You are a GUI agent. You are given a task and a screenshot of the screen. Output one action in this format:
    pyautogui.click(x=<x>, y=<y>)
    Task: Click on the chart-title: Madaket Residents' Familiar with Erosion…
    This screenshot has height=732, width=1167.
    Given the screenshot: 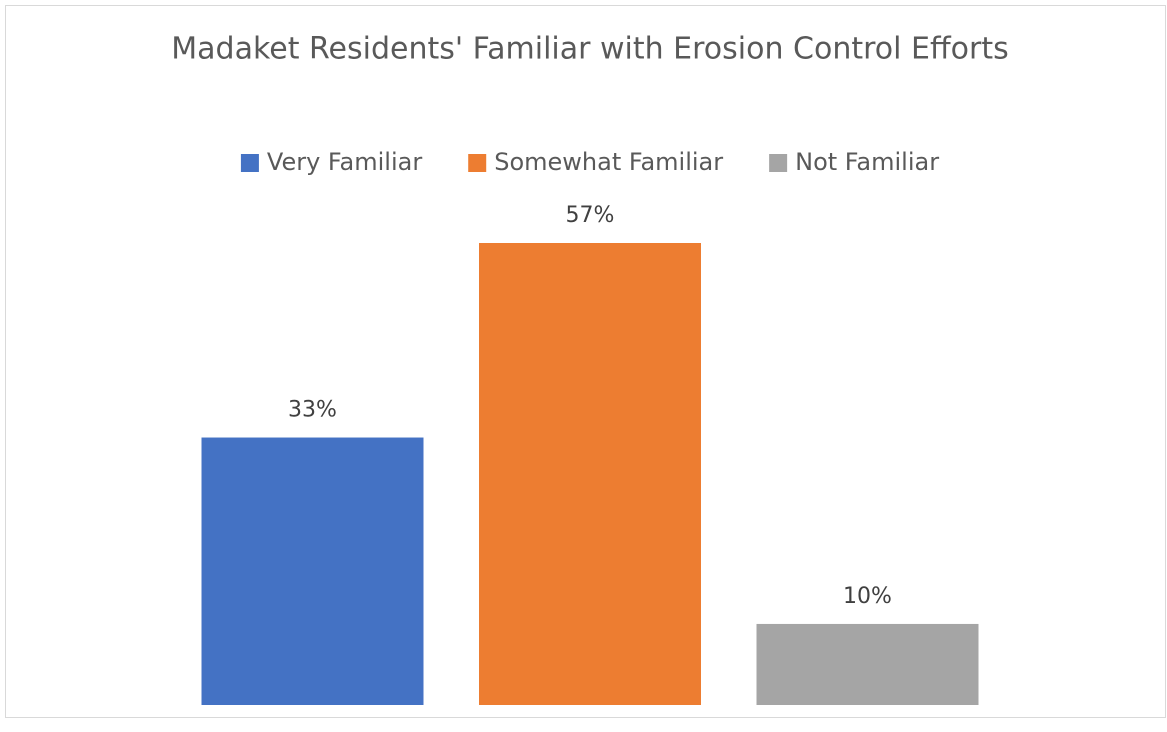 What is the action you would take?
    pyautogui.click(x=589, y=49)
    